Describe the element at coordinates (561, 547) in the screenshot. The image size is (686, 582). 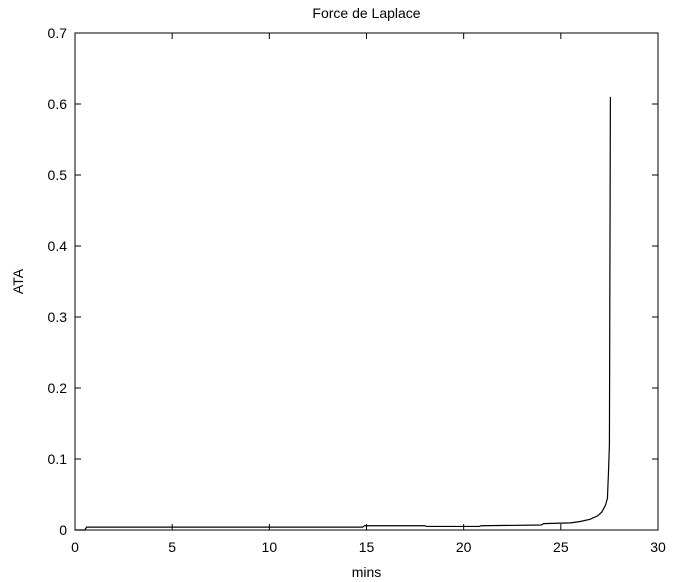
I see `x-tick-label: 25` at that location.